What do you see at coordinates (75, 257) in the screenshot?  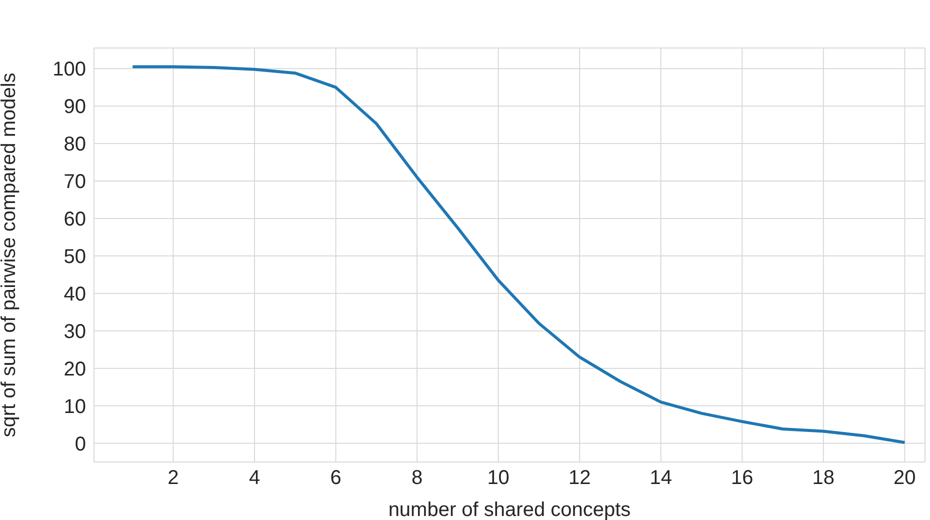 I see `y-tick-label: 50` at bounding box center [75, 257].